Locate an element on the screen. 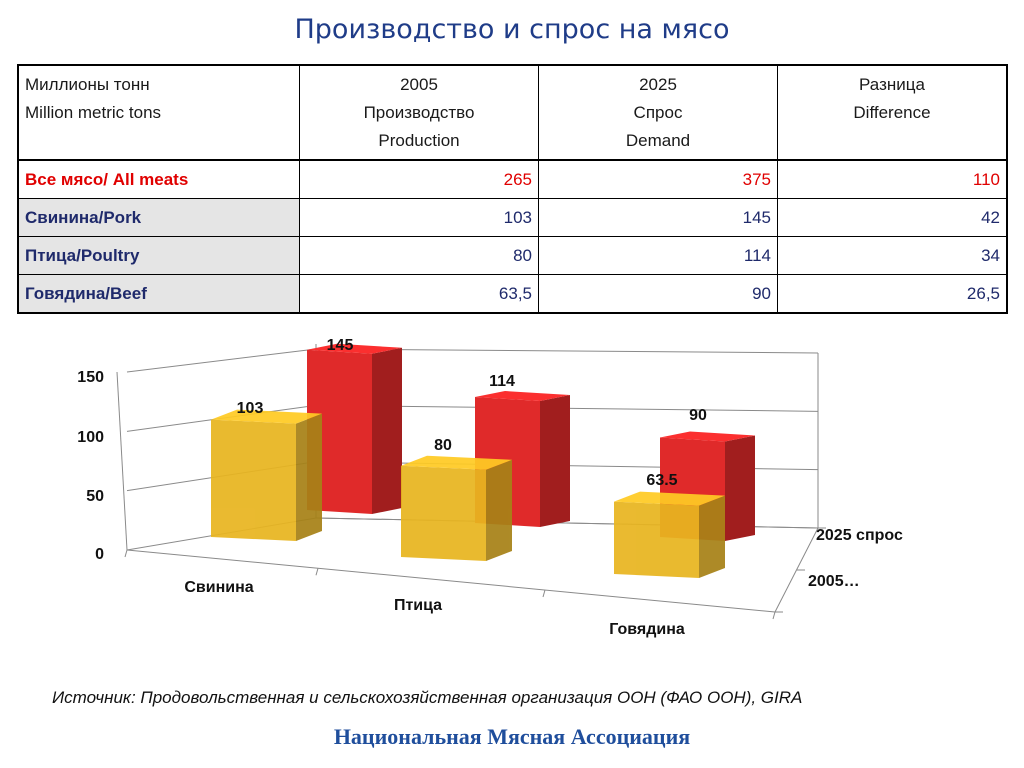 The height and width of the screenshot is (768, 1024). header-units: Миллионы тонн Million metric tons is located at coordinates (158, 112).